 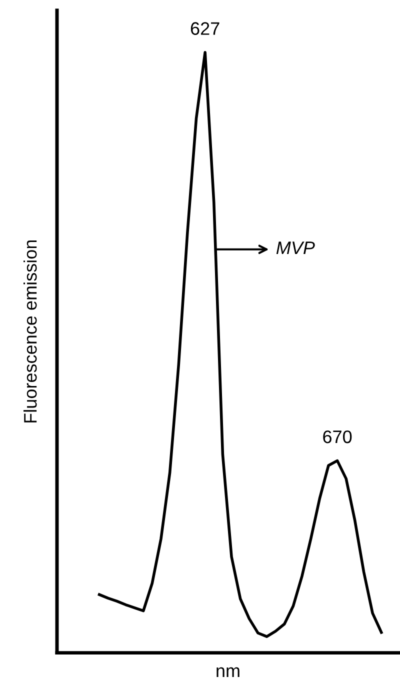 I want to click on x-axis-title: nm, so click(x=228, y=672).